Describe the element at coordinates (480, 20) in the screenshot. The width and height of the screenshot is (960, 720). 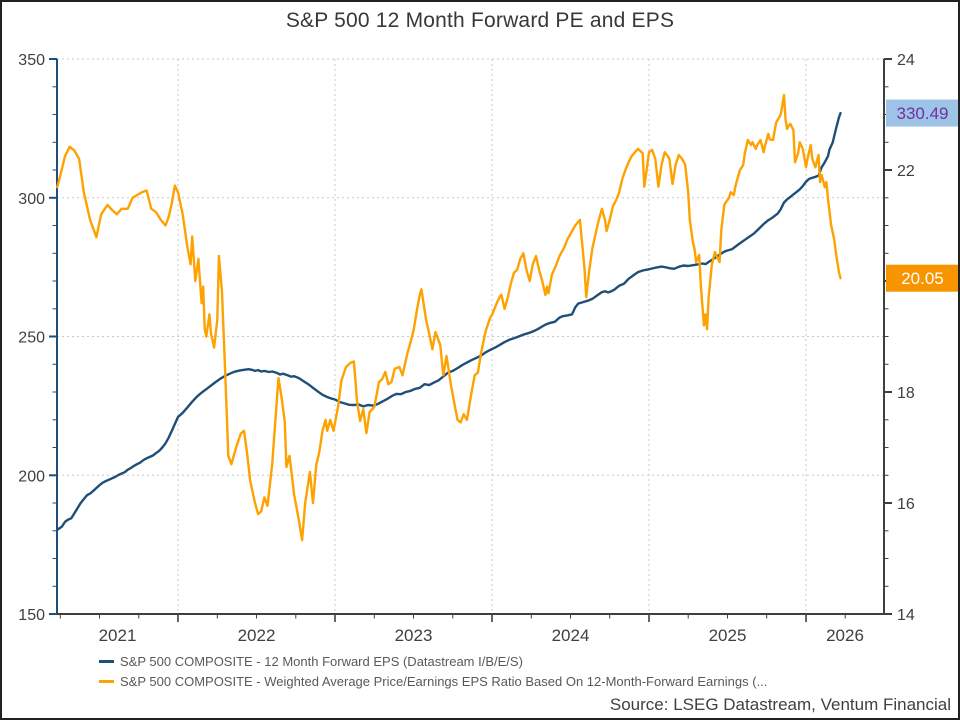
I see `chart-title: S&P 500 12 Month Forward PE and EPS` at that location.